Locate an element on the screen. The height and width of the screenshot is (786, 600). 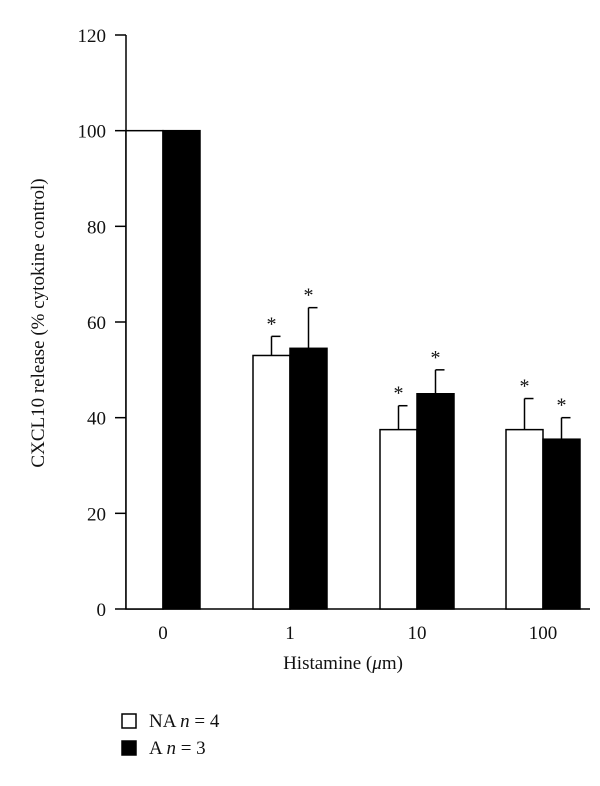
x-tick-label: 10 is located at coordinates (417, 633).